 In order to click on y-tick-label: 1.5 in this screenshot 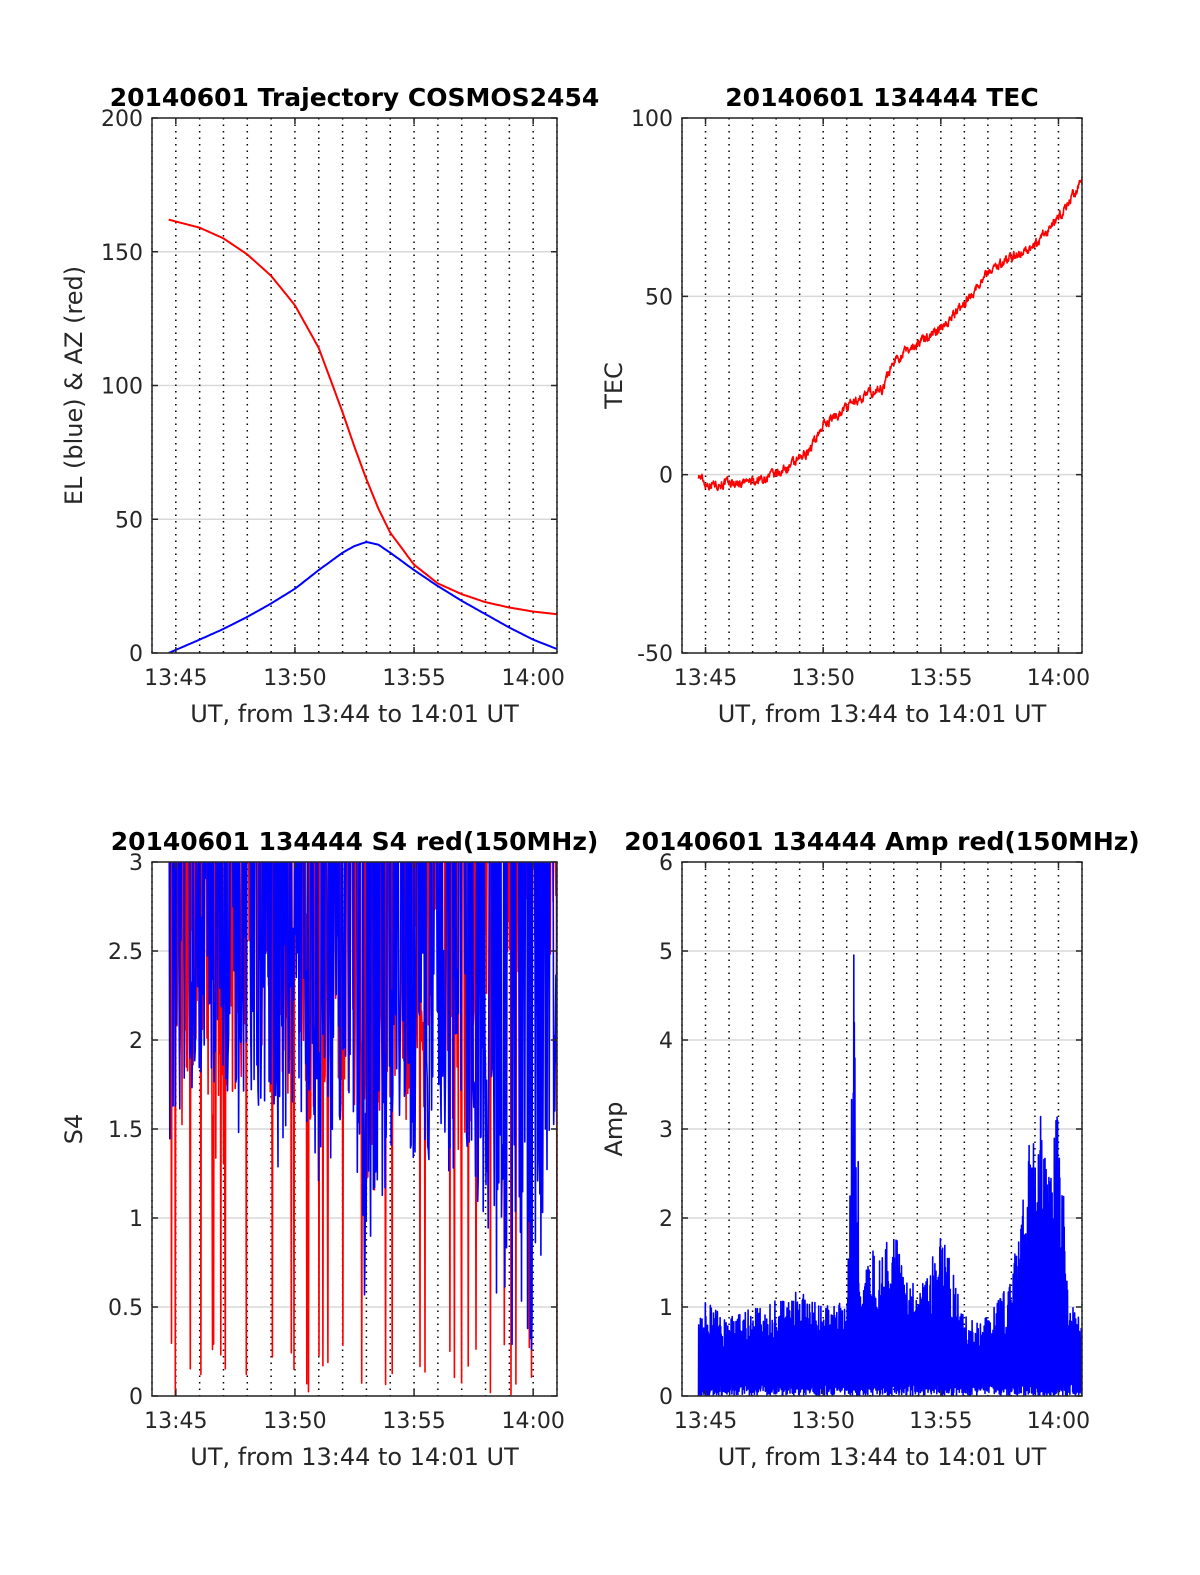, I will do `click(125, 1130)`.